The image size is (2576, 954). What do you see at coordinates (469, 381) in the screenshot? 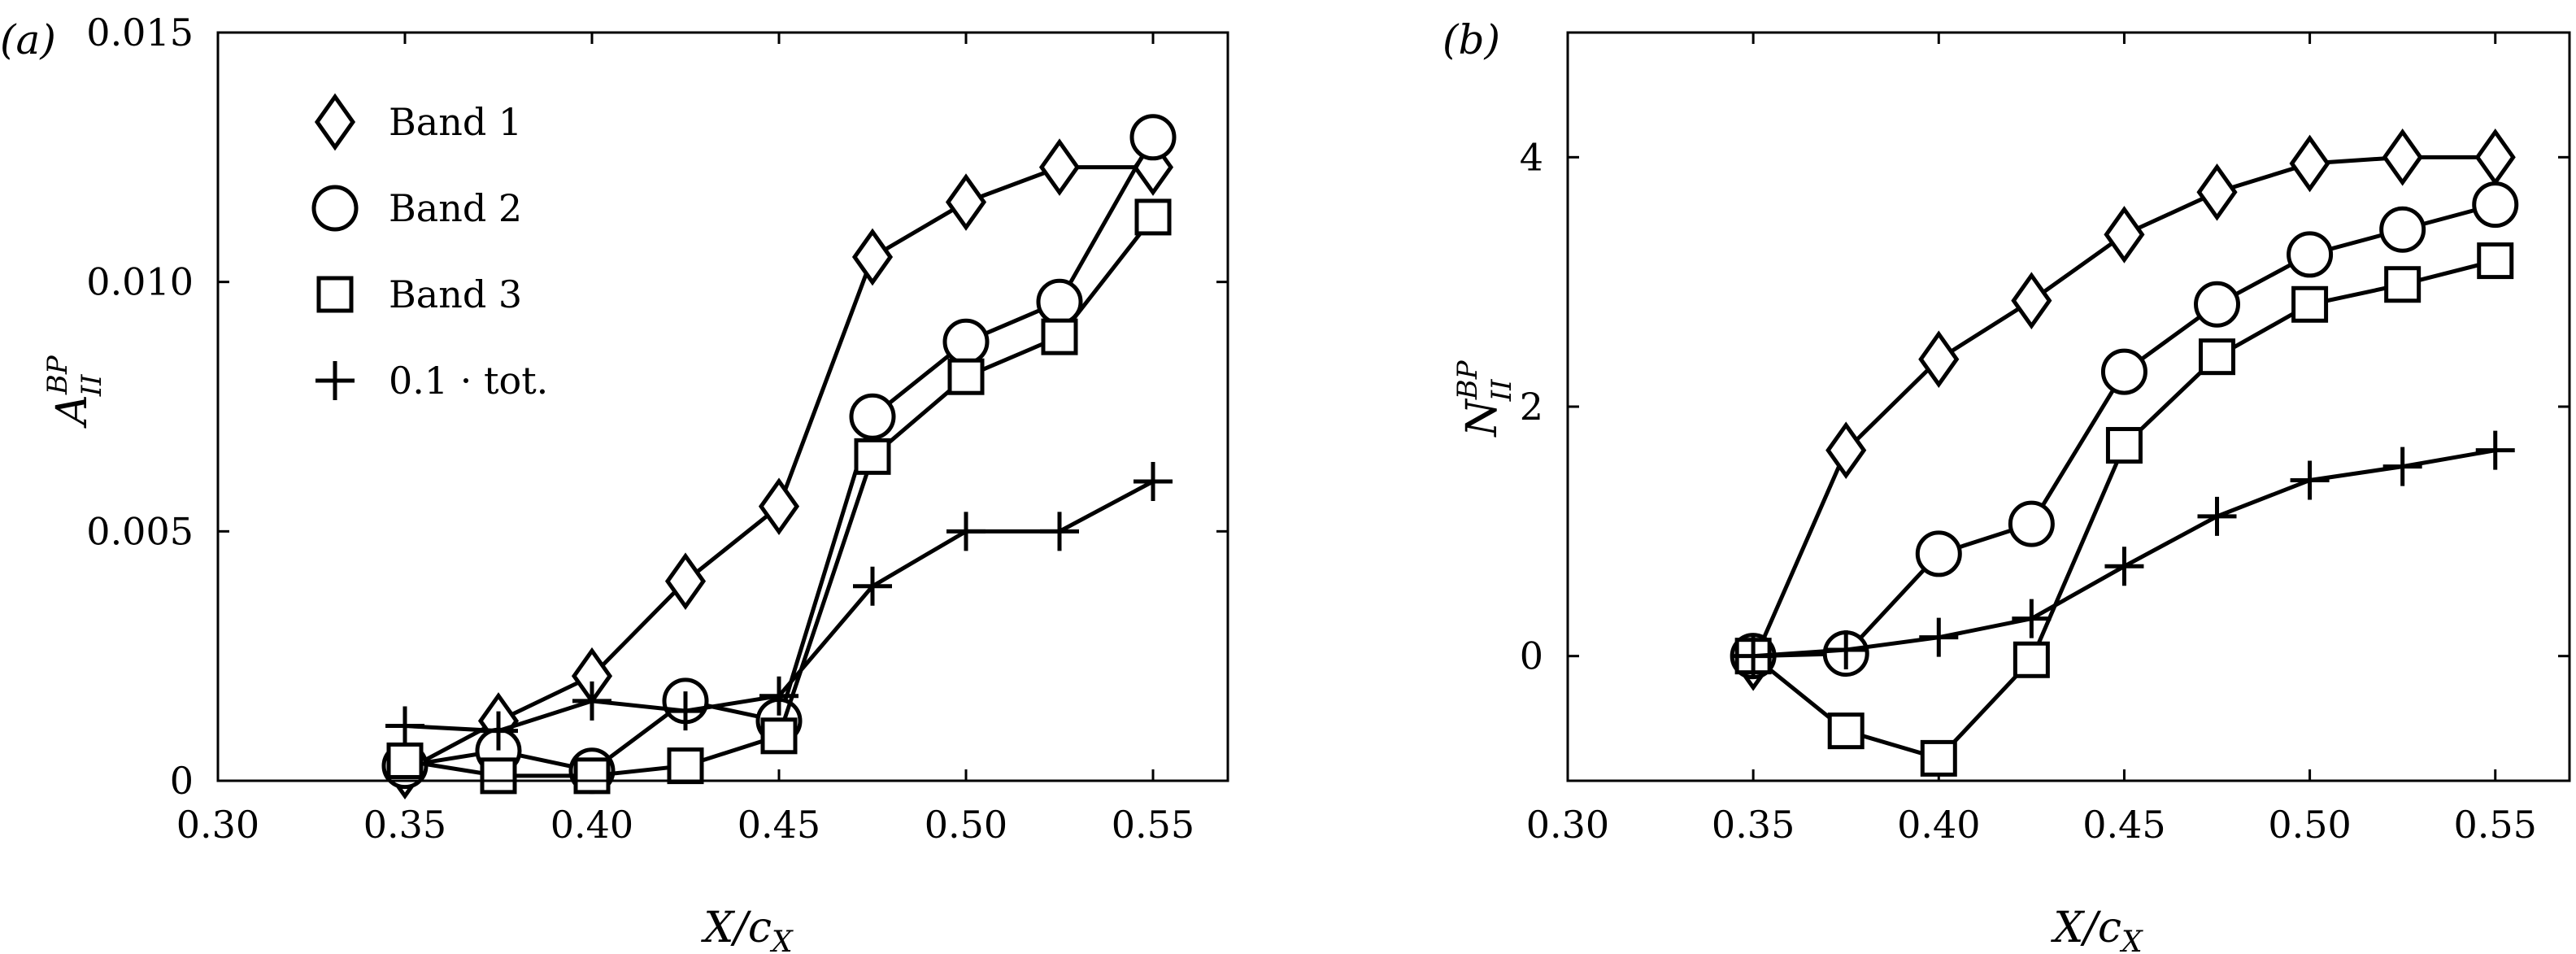
I see `legend-label: 0.1 · tot.` at bounding box center [469, 381].